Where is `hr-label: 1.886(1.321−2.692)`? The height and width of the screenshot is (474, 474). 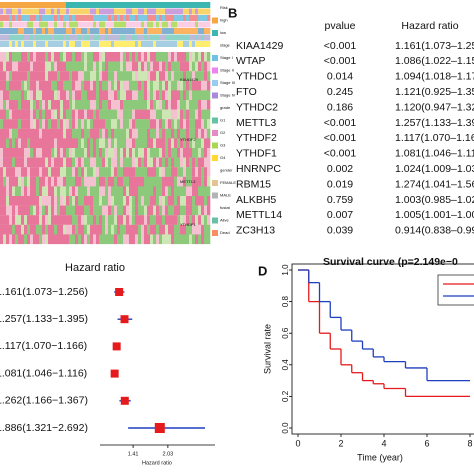 hr-label: 1.886(1.321−2.692) is located at coordinates (44, 428).